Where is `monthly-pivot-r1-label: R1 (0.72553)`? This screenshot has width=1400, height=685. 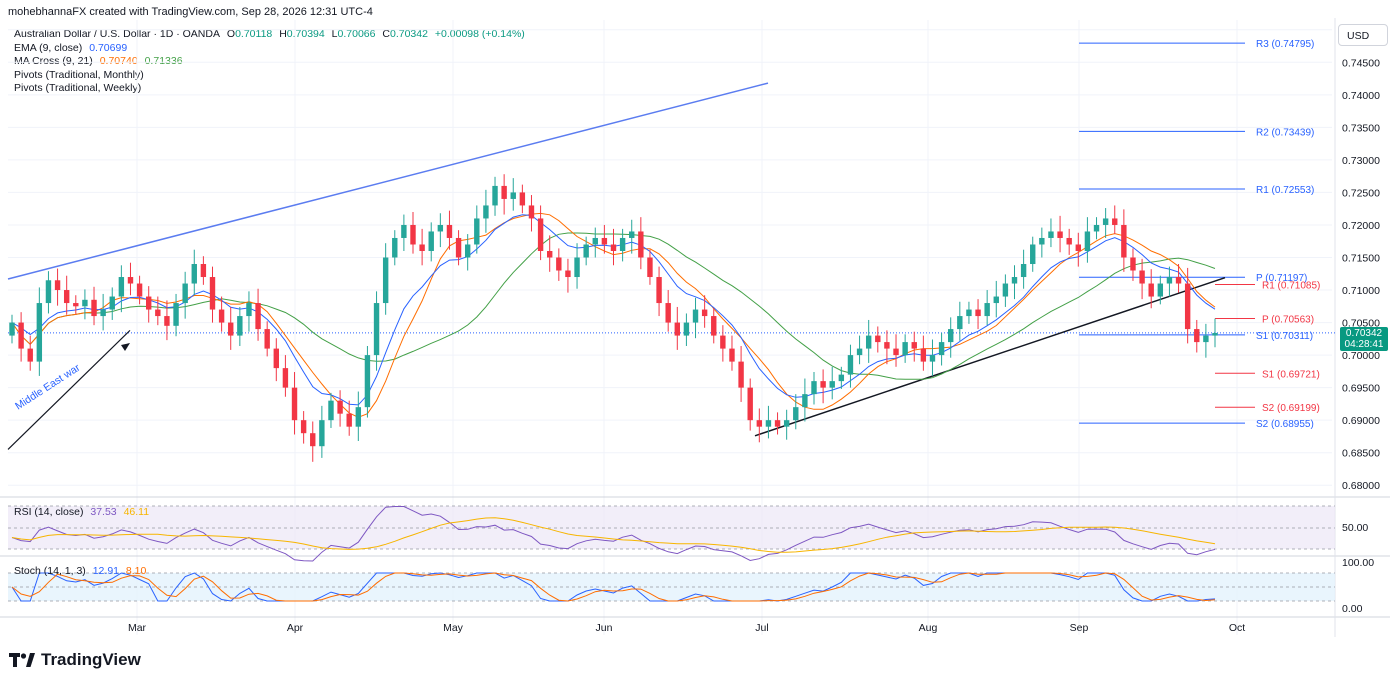 monthly-pivot-r1-label: R1 (0.72553) is located at coordinates (1285, 190).